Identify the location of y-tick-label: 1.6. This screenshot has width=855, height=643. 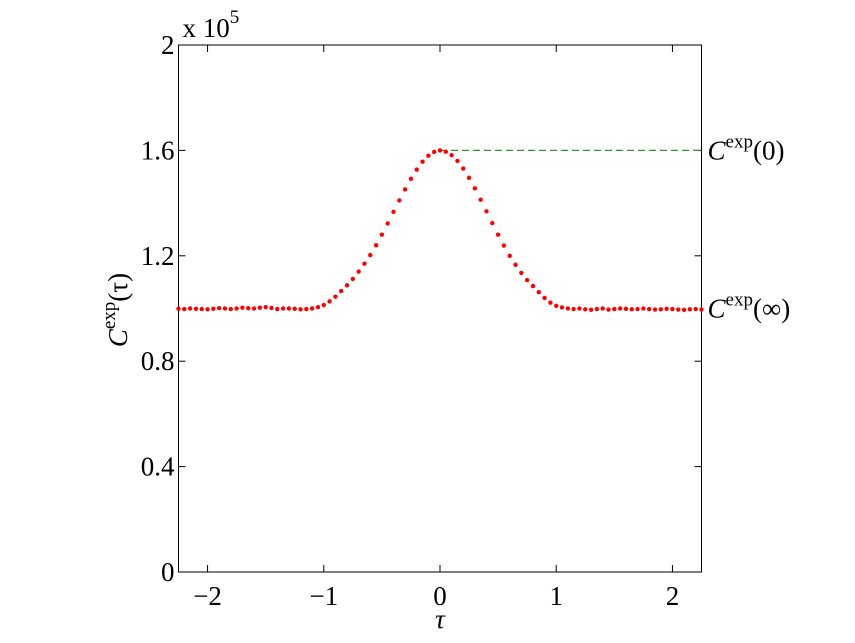
(158, 150).